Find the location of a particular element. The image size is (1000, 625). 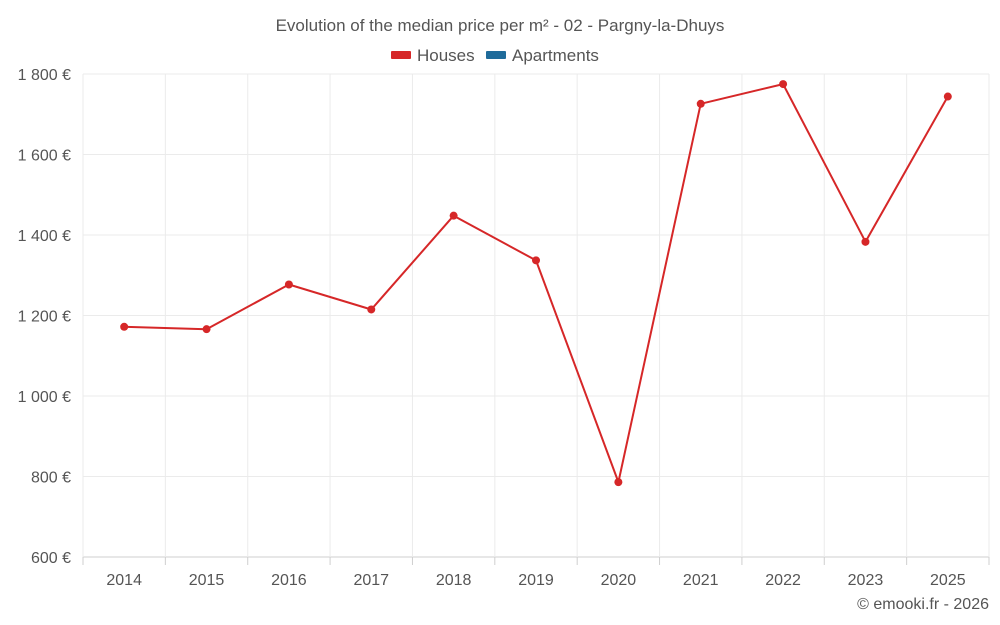

legend: Houses Apartments is located at coordinates (495, 55).